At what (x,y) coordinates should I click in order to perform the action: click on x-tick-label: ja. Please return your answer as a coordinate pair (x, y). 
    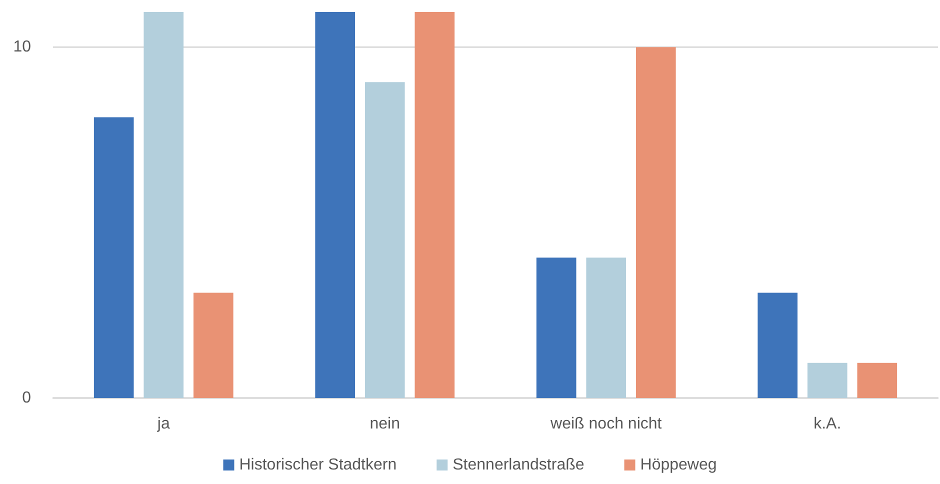
    Looking at the image, I should click on (163, 424).